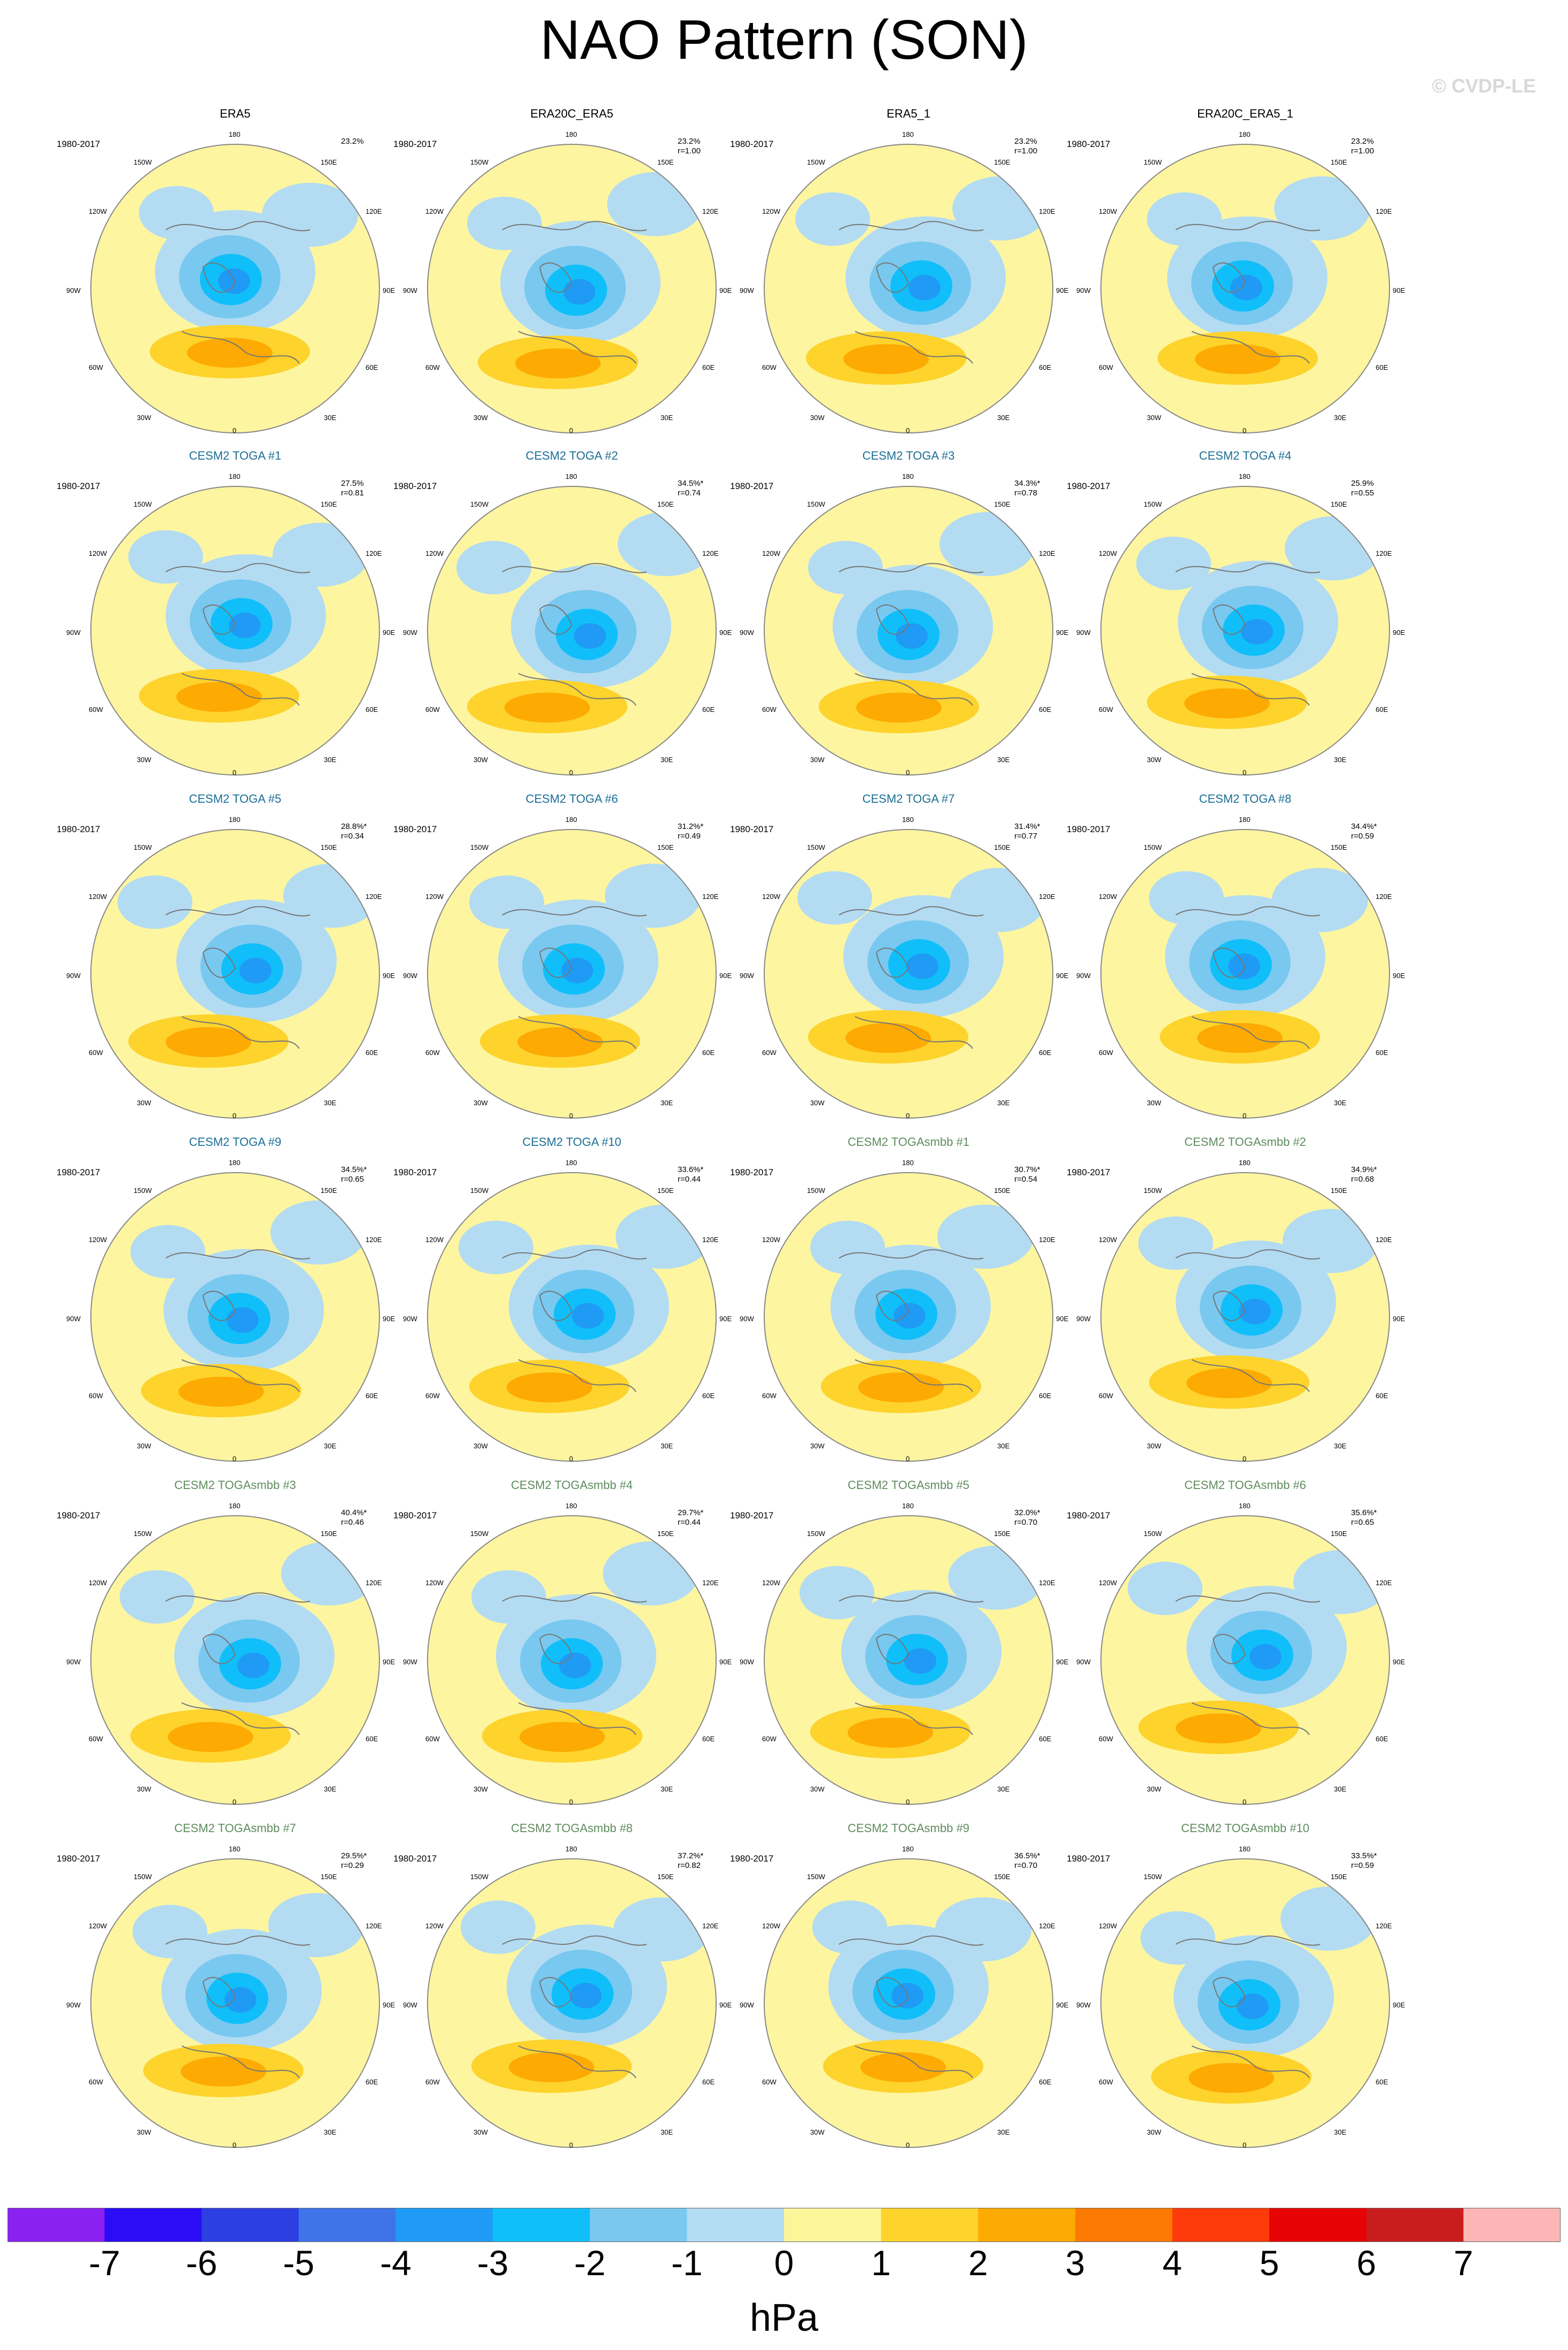 The width and height of the screenshot is (1568, 2350). What do you see at coordinates (352, 836) in the screenshot?
I see `pattern-correlation: r=0.34` at bounding box center [352, 836].